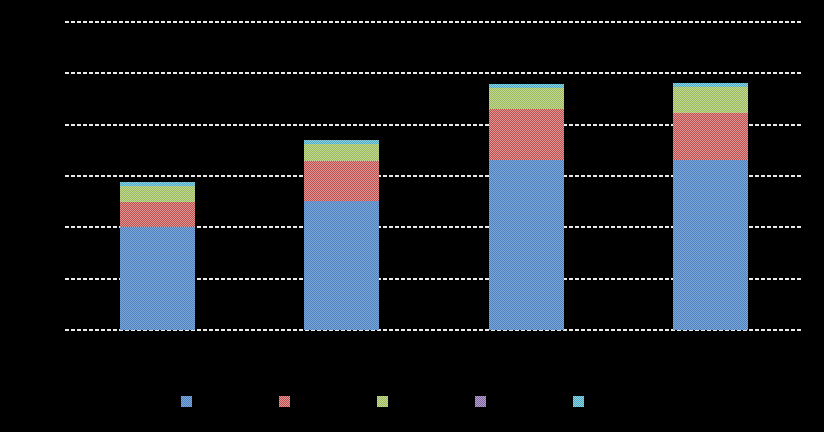 The height and width of the screenshot is (432, 824). I want to click on legend-marker-purple, so click(480, 401).